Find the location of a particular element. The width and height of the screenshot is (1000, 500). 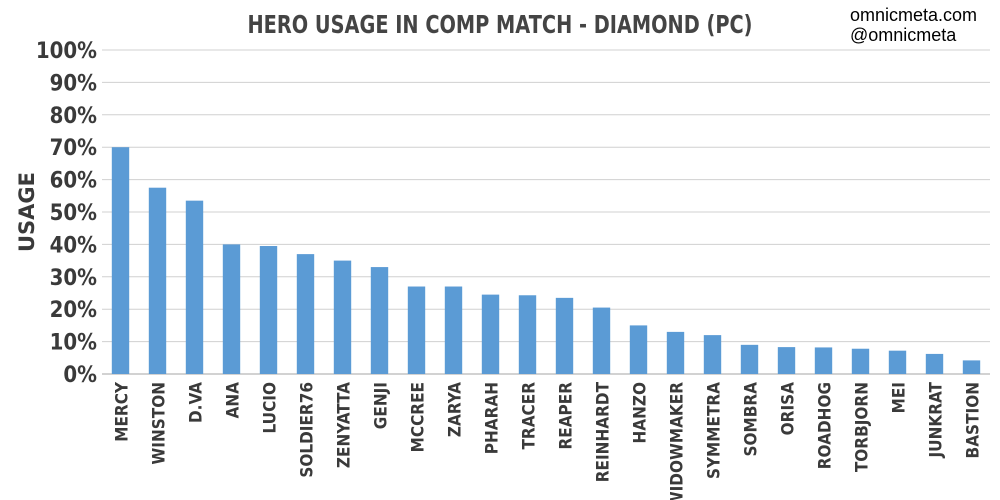

x-tick-label: TORBJORN is located at coordinates (863, 427).